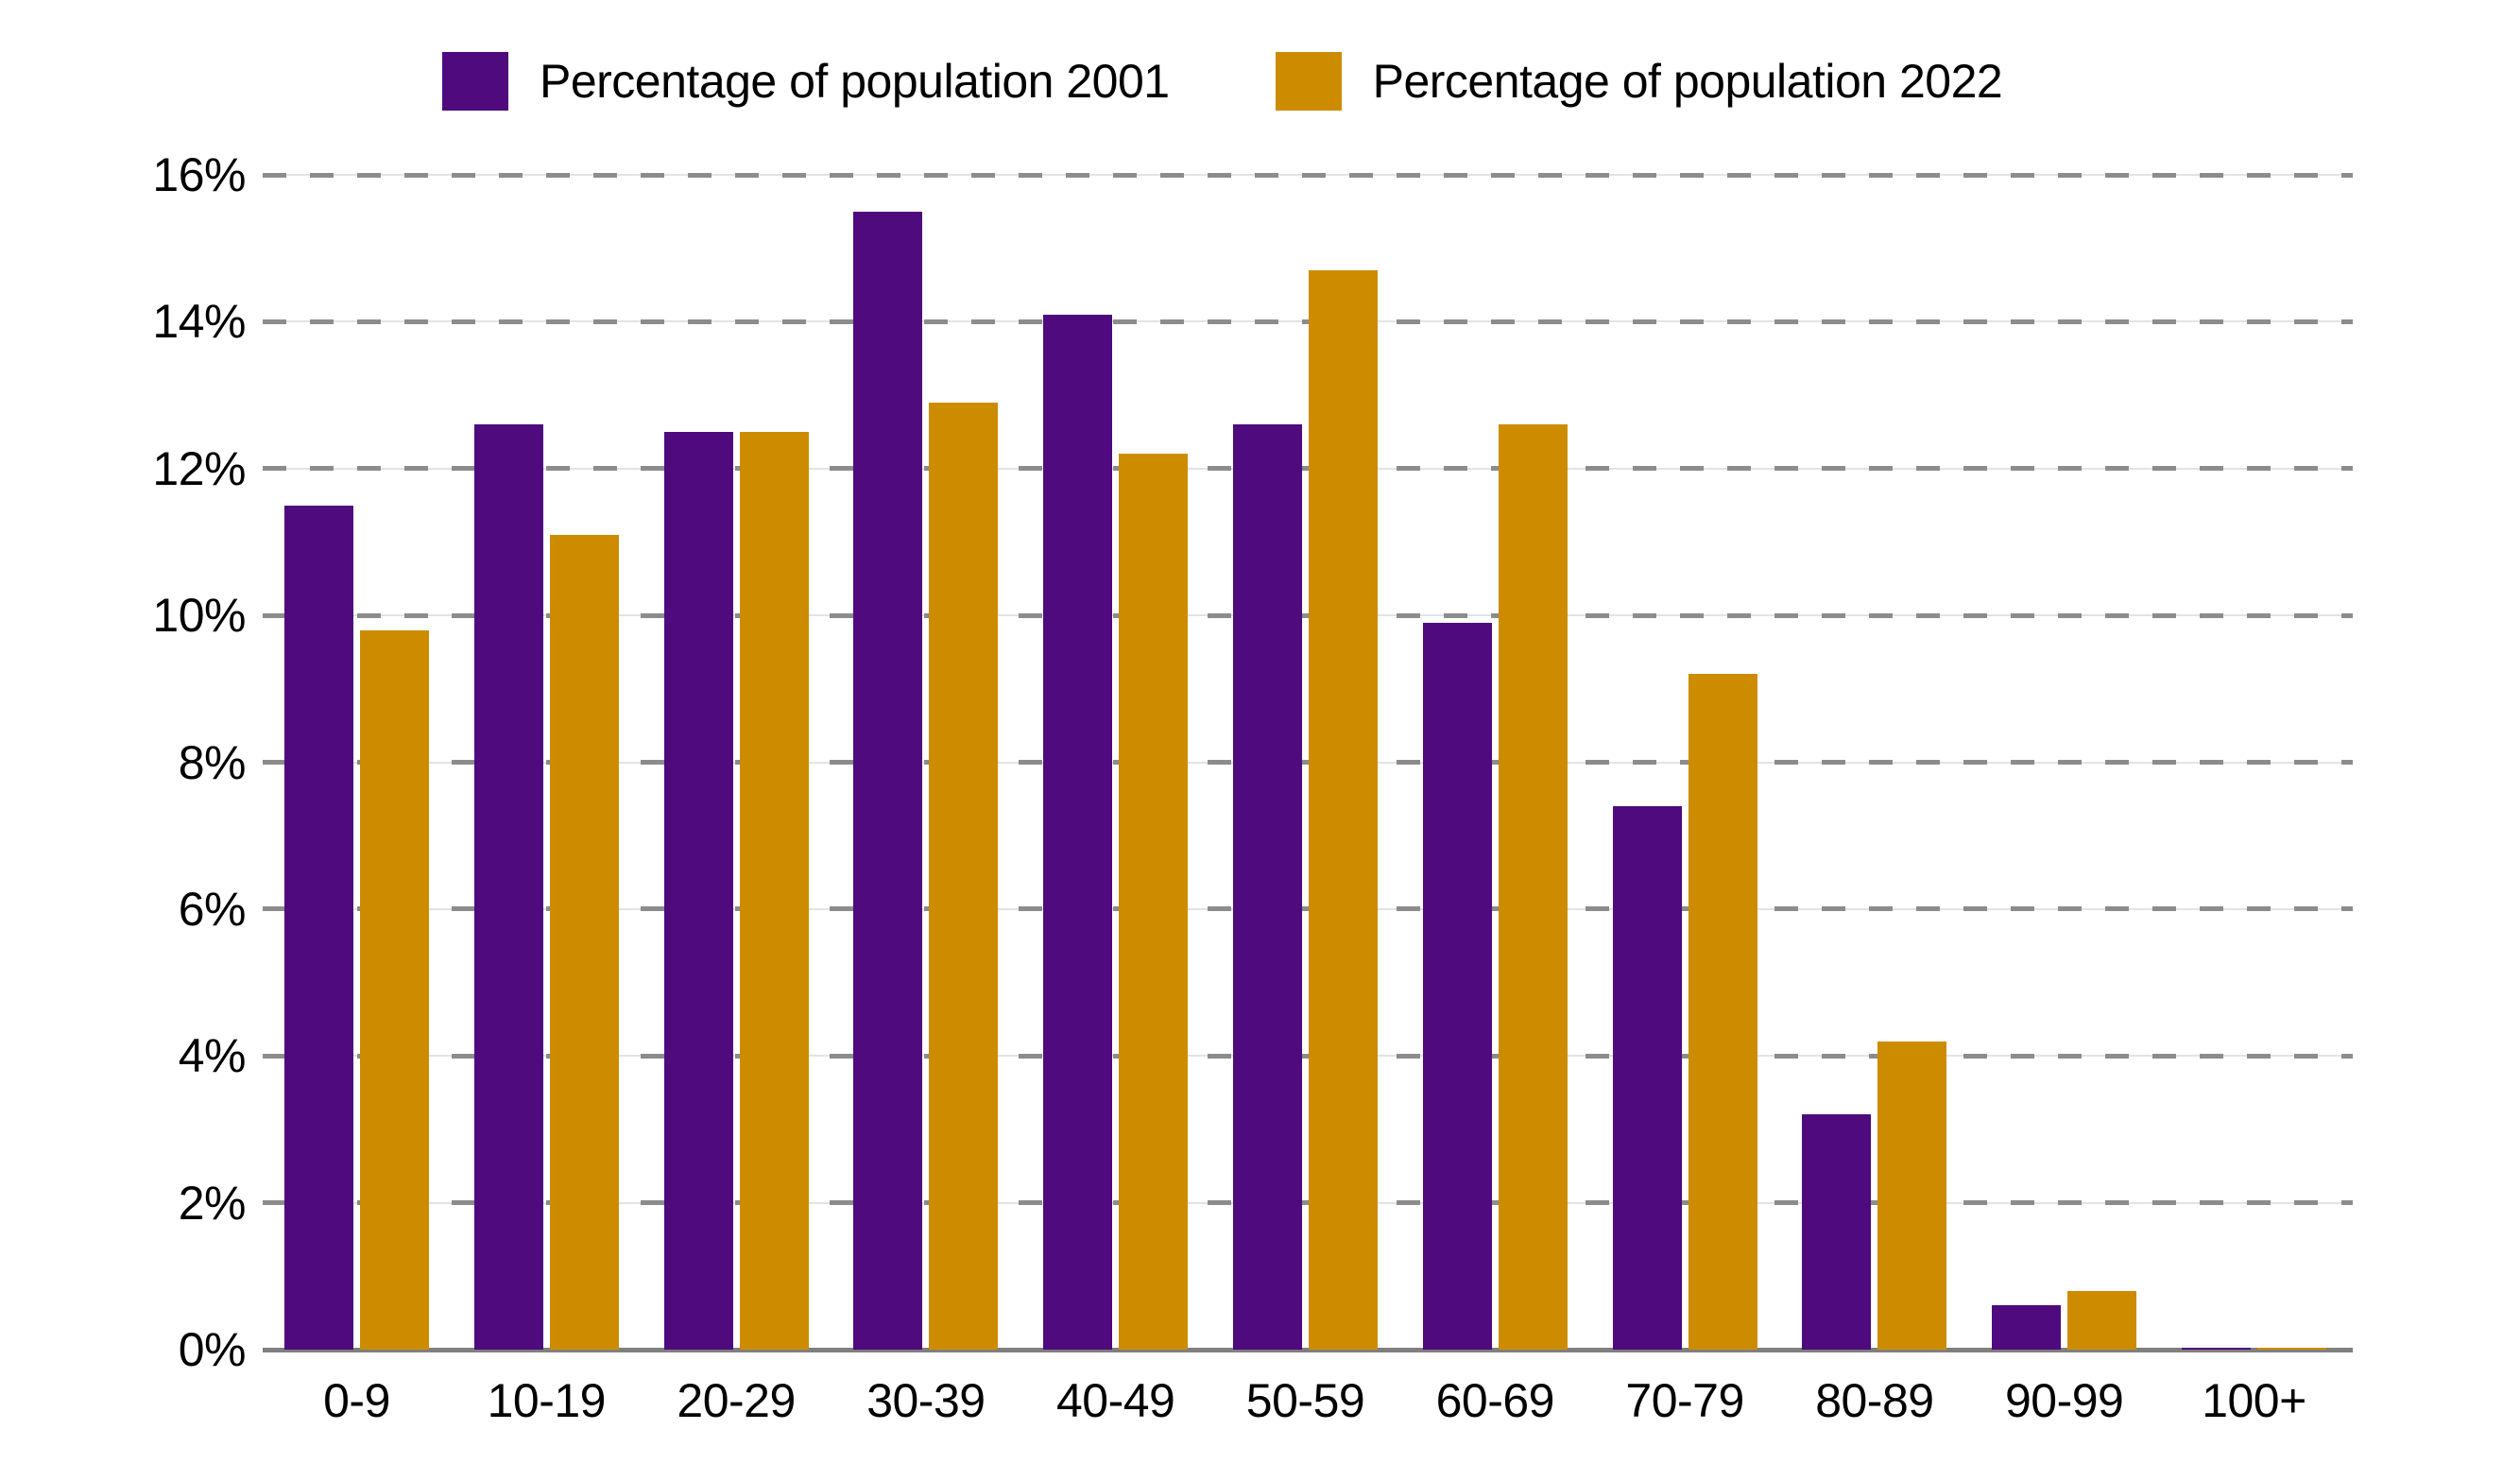  Describe the element at coordinates (1308, 1350) in the screenshot. I see `x-axis-line` at that location.